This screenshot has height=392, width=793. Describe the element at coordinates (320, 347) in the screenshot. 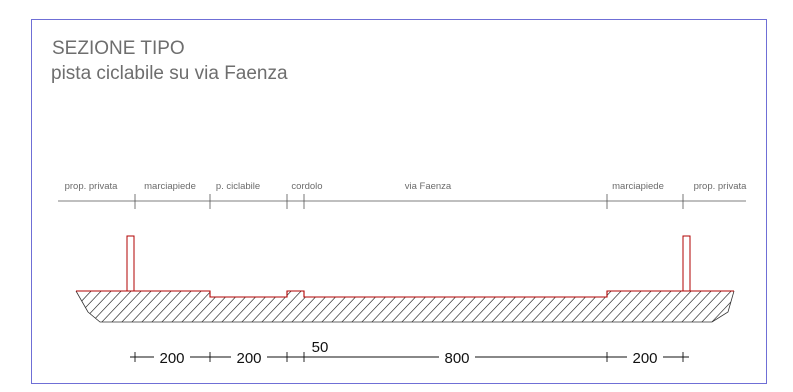

I see `dimension-label: 50` at that location.